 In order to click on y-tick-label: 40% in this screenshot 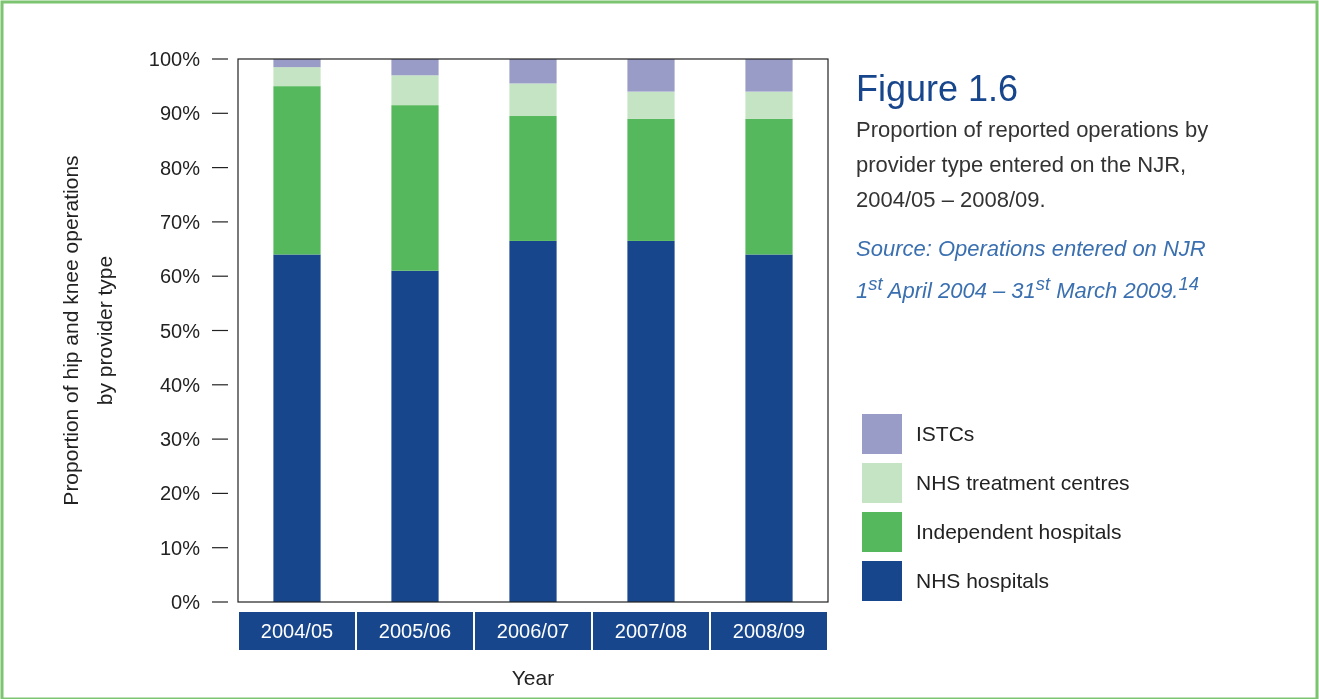, I will do `click(180, 384)`.